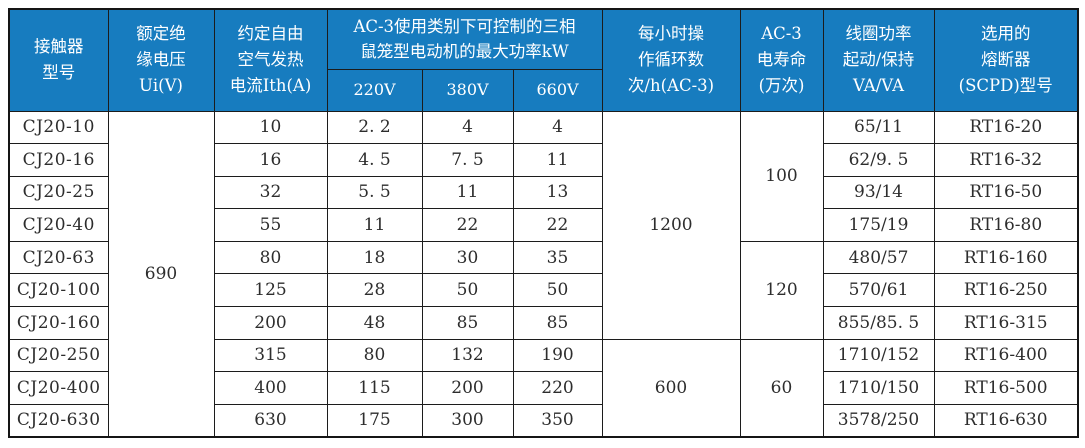 The height and width of the screenshot is (448, 1085). I want to click on cell-kw660: 35, so click(557, 257).